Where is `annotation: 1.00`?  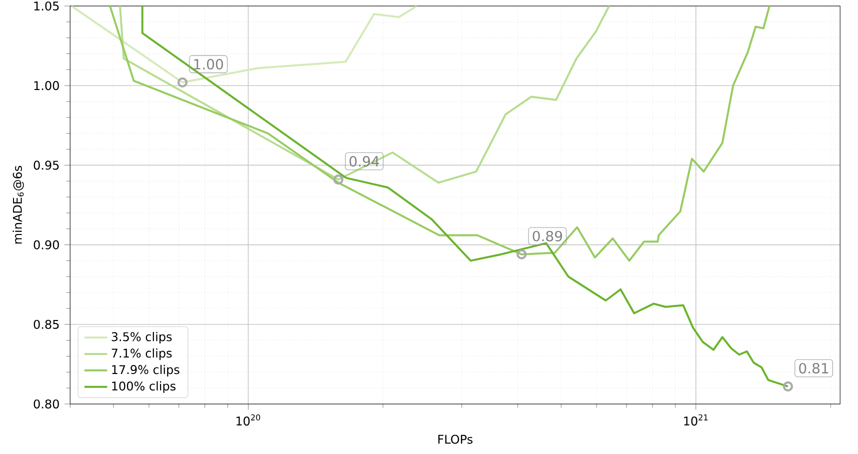
annotation: 1.00 is located at coordinates (208, 64).